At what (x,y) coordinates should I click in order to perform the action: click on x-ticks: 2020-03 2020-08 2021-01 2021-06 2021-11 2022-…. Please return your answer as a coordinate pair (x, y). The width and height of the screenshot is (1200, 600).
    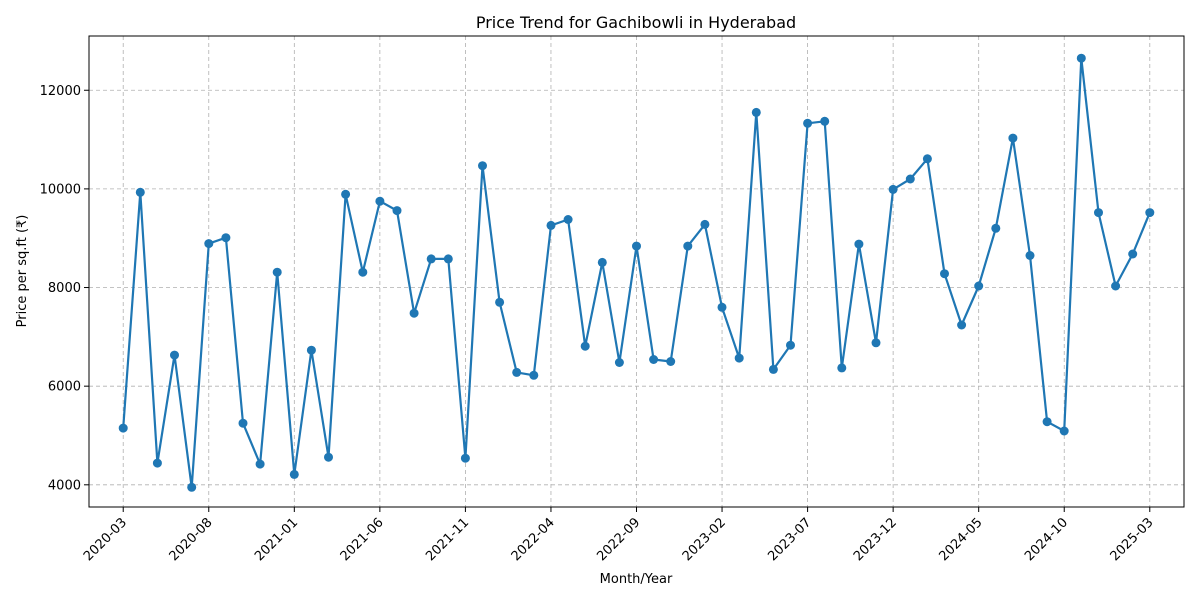
    Looking at the image, I should click on (619, 535).